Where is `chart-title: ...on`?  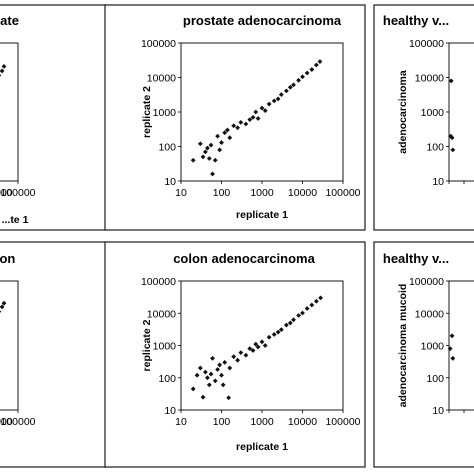
chart-title: ...on is located at coordinates (7, 258).